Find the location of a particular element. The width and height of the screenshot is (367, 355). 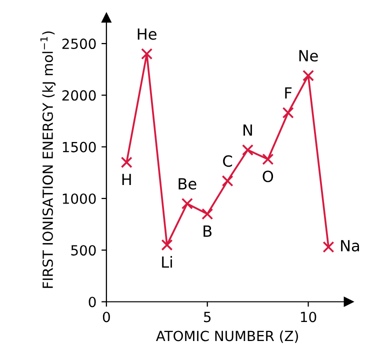

y-axis-title: FIRST IONISATION ENERGY (kJ mol$^{−1}$) is located at coordinates (48, 159).